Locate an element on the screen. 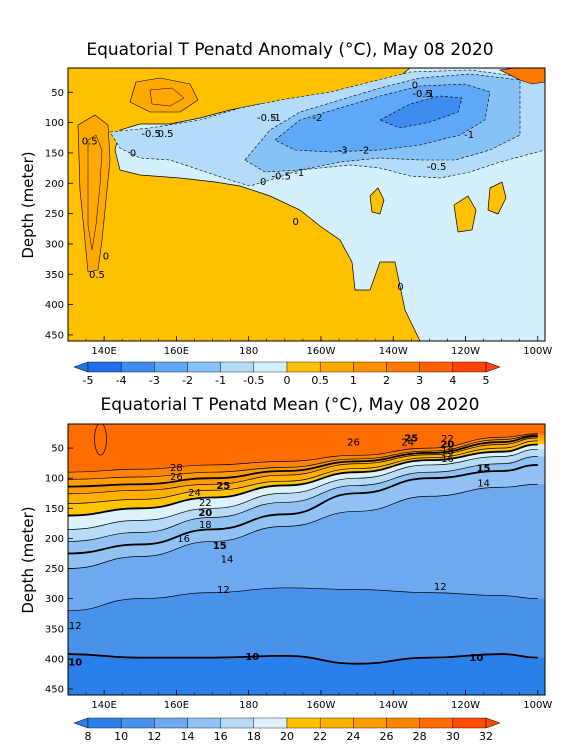 The image size is (580, 750). colorbar-label: 18 is located at coordinates (254, 736).